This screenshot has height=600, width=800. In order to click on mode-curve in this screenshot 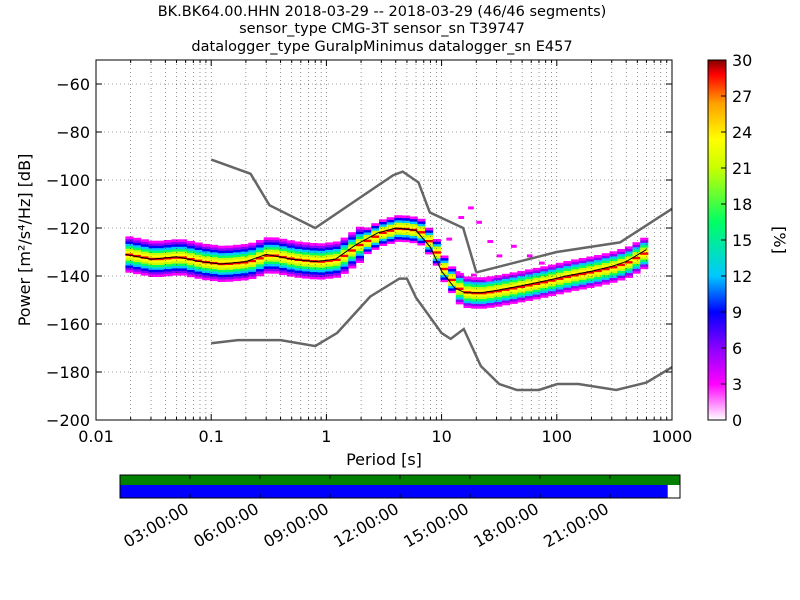, I will do `click(386, 260)`.